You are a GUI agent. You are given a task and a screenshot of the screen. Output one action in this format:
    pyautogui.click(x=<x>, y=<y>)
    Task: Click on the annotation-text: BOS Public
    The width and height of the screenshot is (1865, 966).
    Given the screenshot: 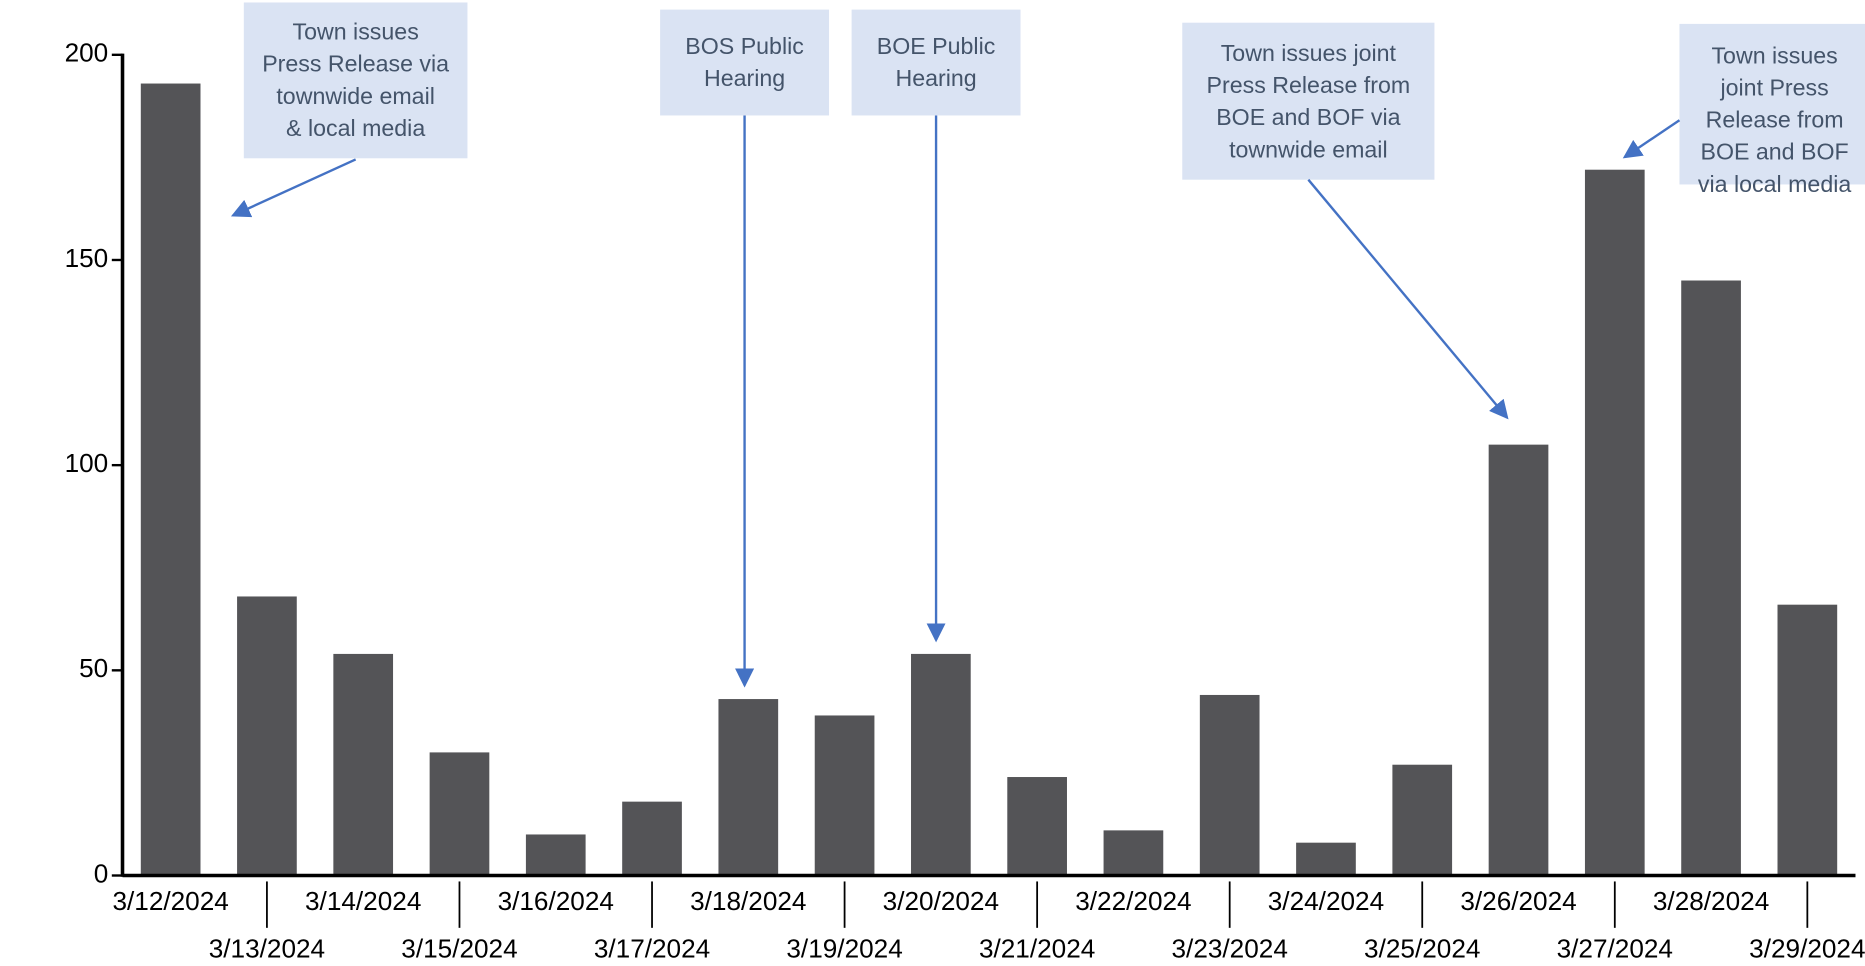 What is the action you would take?
    pyautogui.click(x=744, y=46)
    